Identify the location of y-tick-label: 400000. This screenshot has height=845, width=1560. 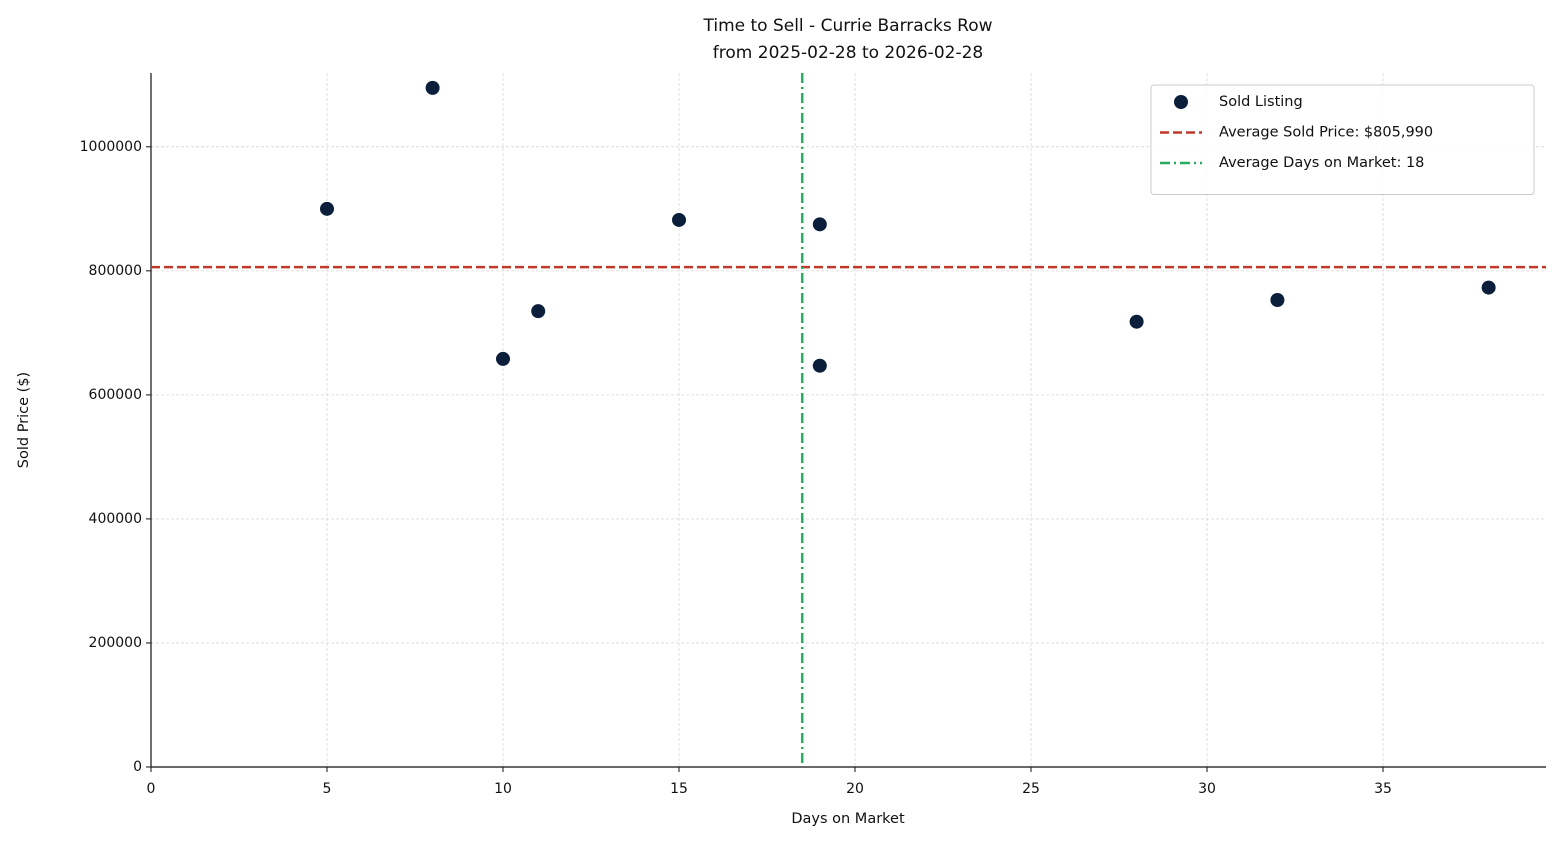
(115, 519).